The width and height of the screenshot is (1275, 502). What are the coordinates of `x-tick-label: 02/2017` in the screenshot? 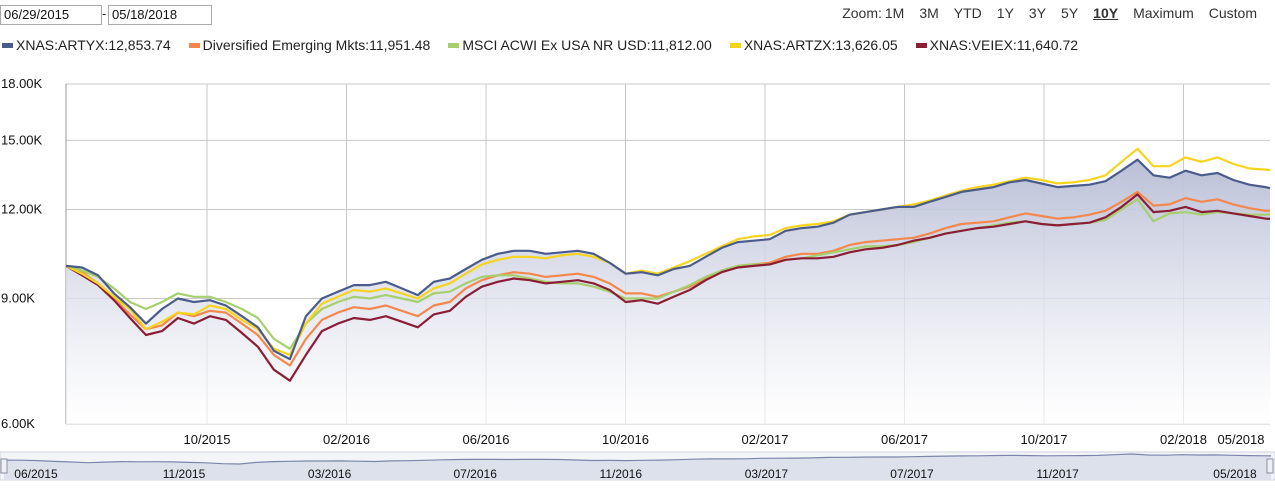 It's located at (765, 439).